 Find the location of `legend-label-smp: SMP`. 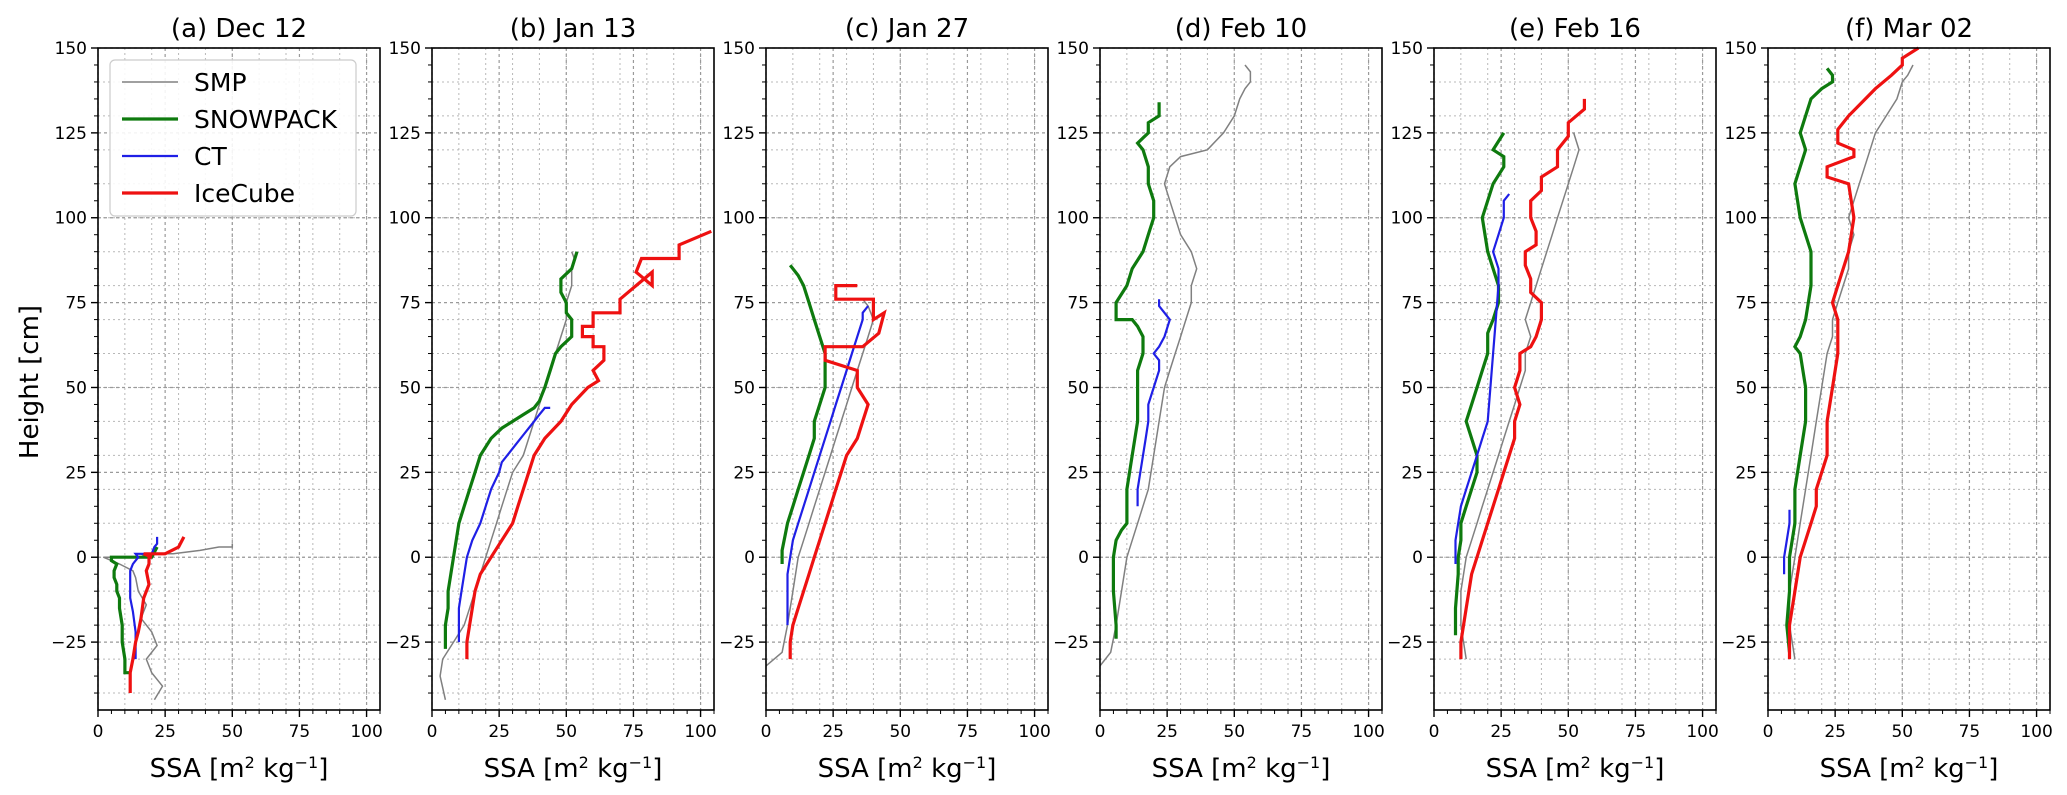

legend-label-smp: SMP is located at coordinates (220, 82).